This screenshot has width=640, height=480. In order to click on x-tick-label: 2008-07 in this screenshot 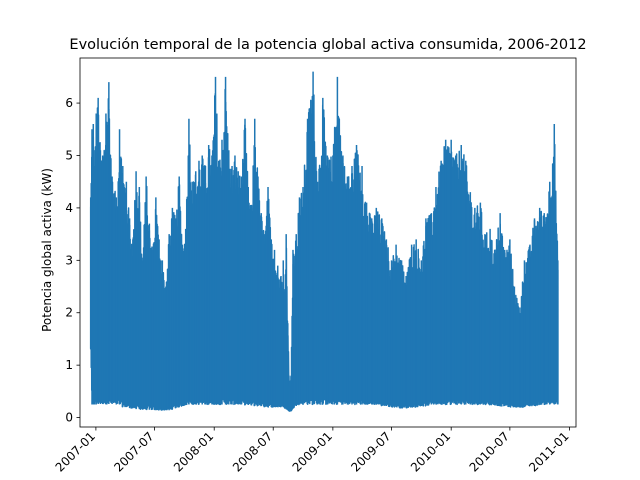, I will do `click(252, 451)`.